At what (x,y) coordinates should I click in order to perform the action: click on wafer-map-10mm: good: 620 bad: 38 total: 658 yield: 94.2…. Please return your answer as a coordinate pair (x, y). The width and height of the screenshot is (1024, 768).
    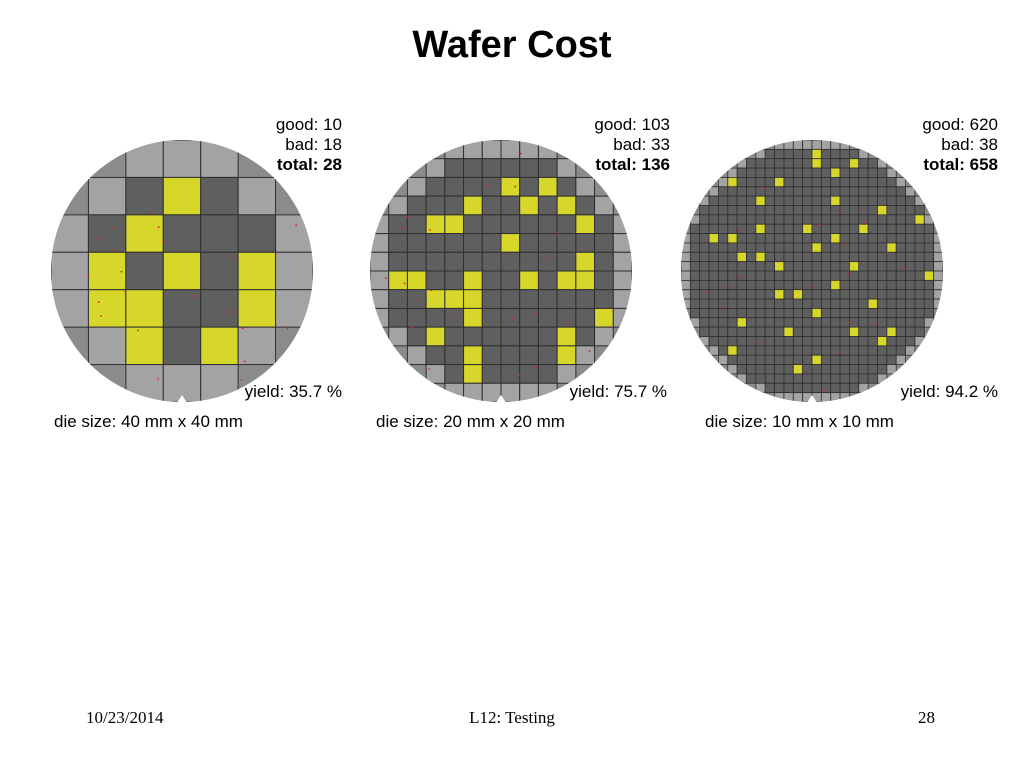
    Looking at the image, I should click on (839, 273).